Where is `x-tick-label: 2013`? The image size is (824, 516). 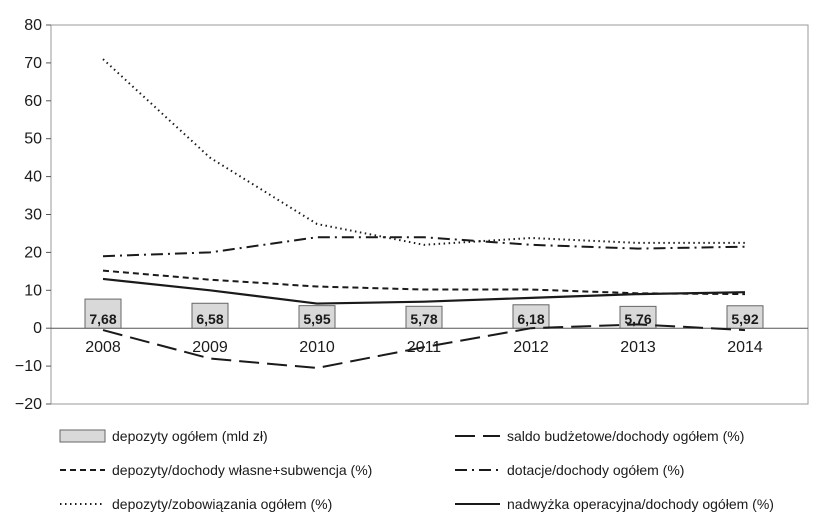 x-tick-label: 2013 is located at coordinates (638, 347).